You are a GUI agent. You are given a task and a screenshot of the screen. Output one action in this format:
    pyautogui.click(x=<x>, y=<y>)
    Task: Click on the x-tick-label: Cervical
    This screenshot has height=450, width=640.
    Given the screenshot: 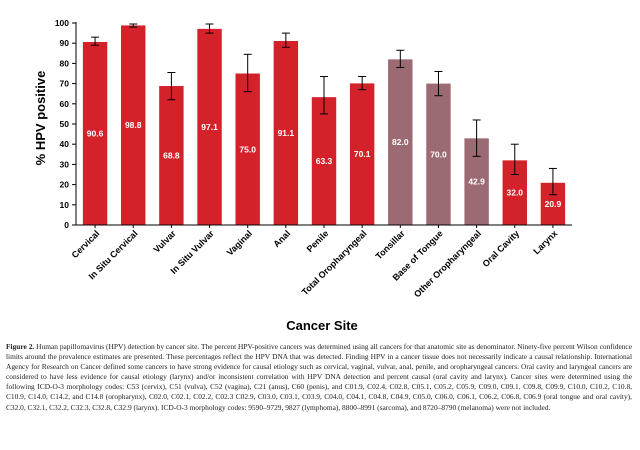 What is the action you would take?
    pyautogui.click(x=86, y=244)
    